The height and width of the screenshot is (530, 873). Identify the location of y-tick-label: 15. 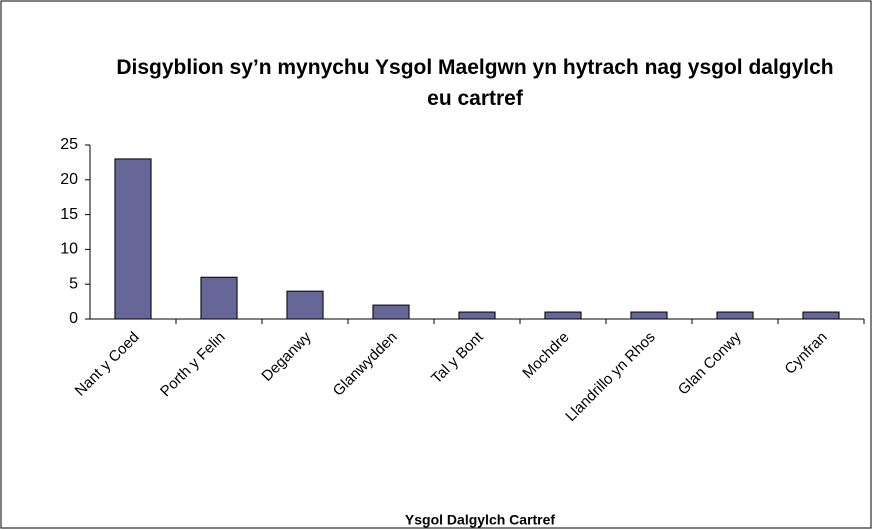
(69, 214).